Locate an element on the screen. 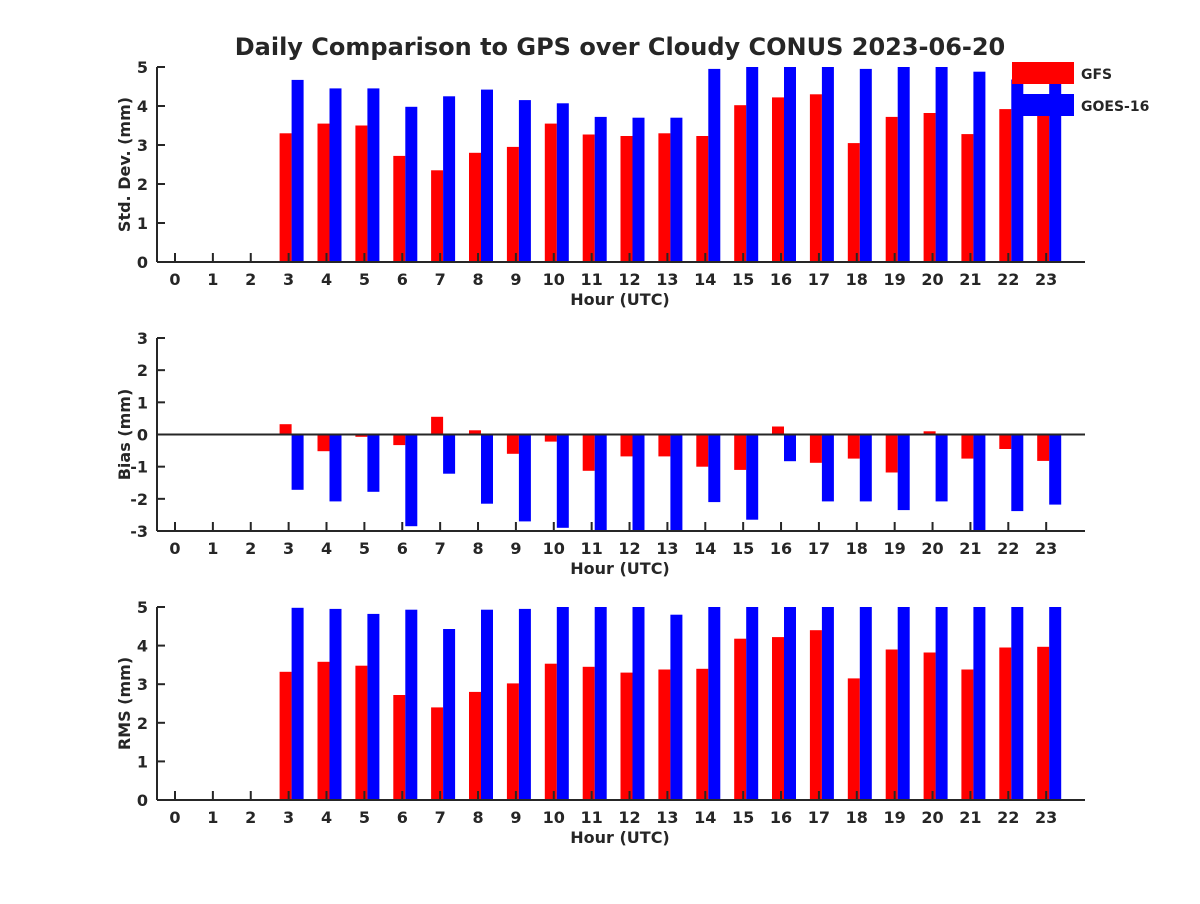 This screenshot has width=1200, height=904. legend-swatch-goes16 is located at coordinates (1043, 105).